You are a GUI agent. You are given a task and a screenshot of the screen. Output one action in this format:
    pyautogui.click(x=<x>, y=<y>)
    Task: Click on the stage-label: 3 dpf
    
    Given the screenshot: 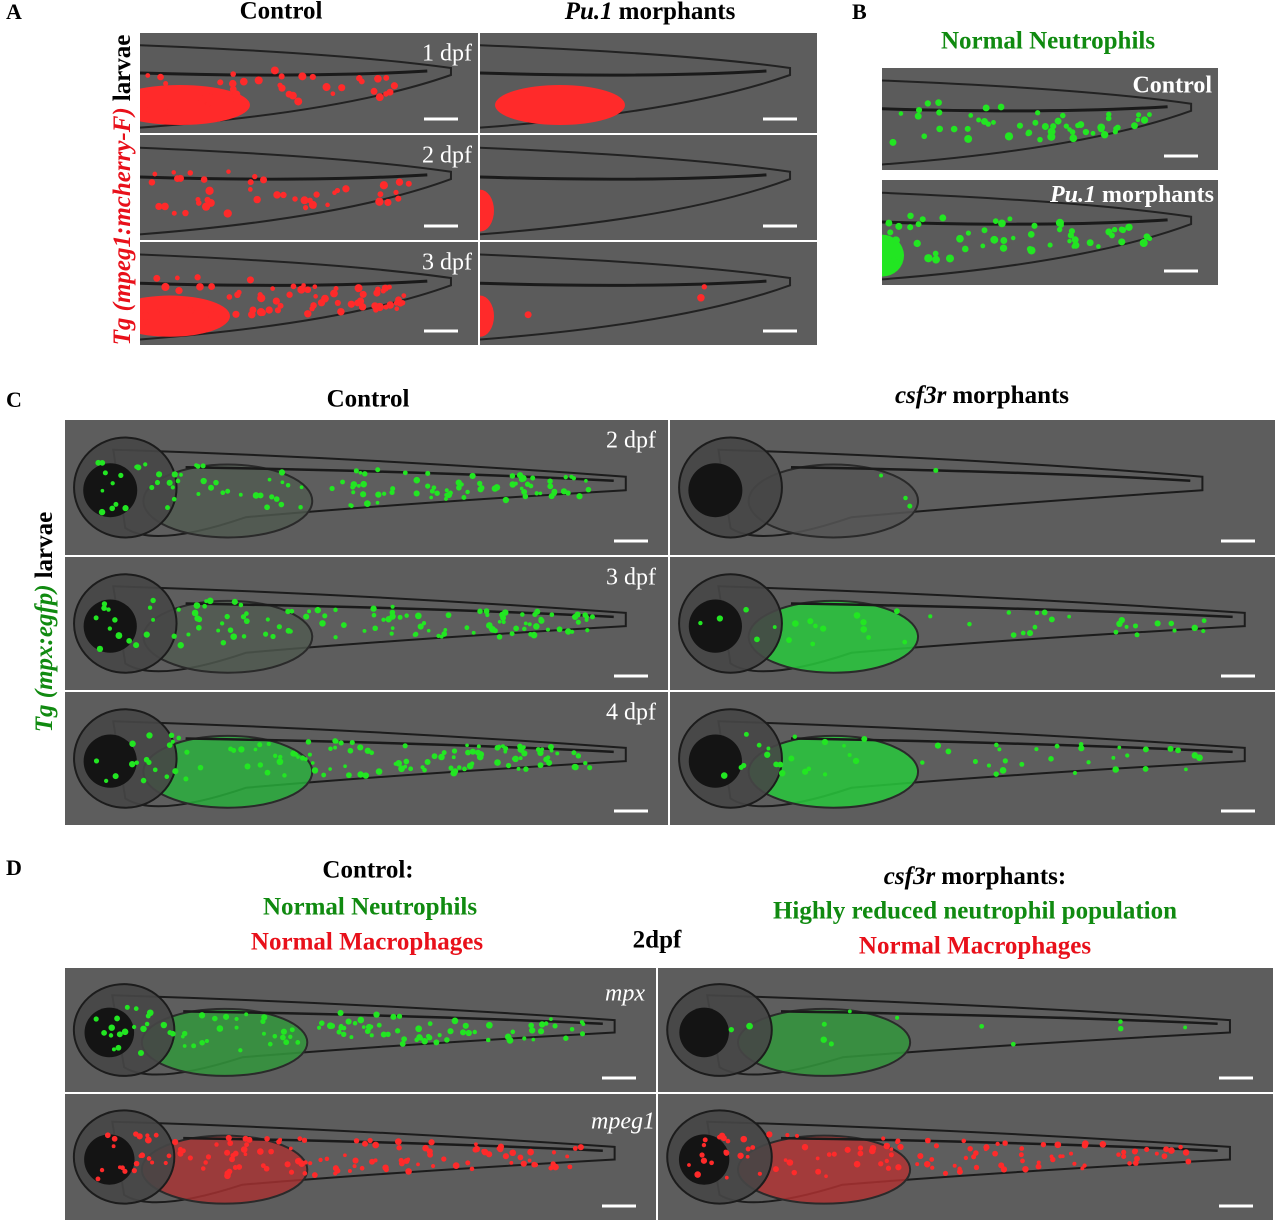 What is the action you would take?
    pyautogui.click(x=631, y=578)
    